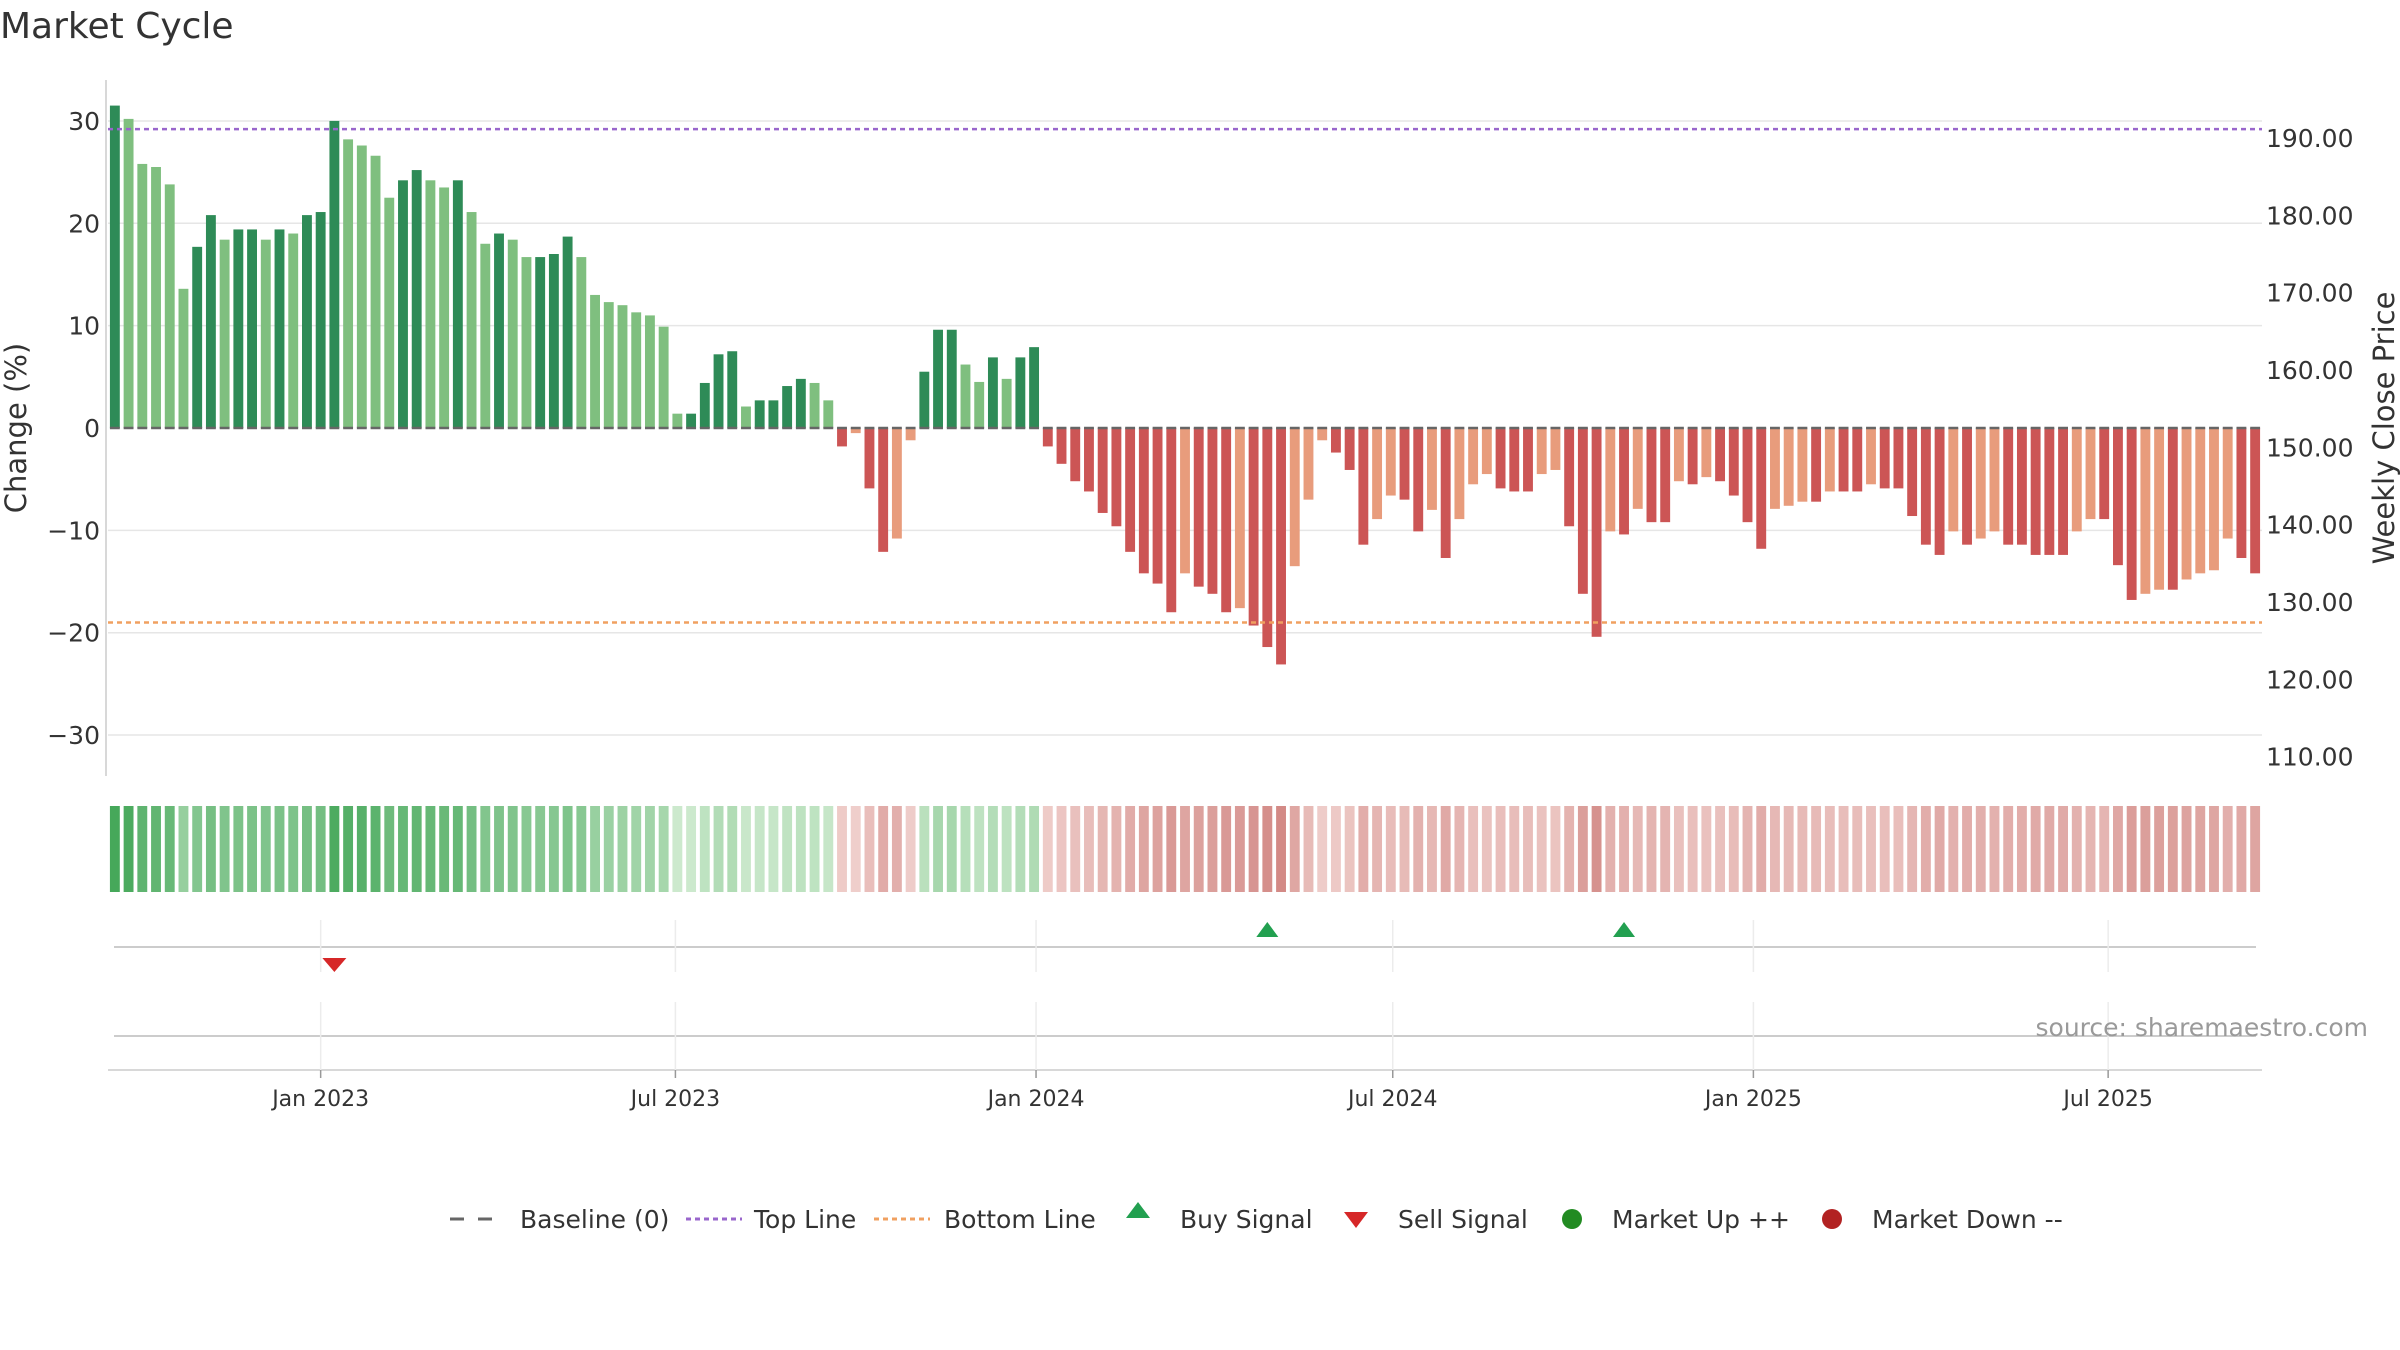  Describe the element at coordinates (2309, 679) in the screenshot. I see `y2-tick-label: 120.00` at that location.